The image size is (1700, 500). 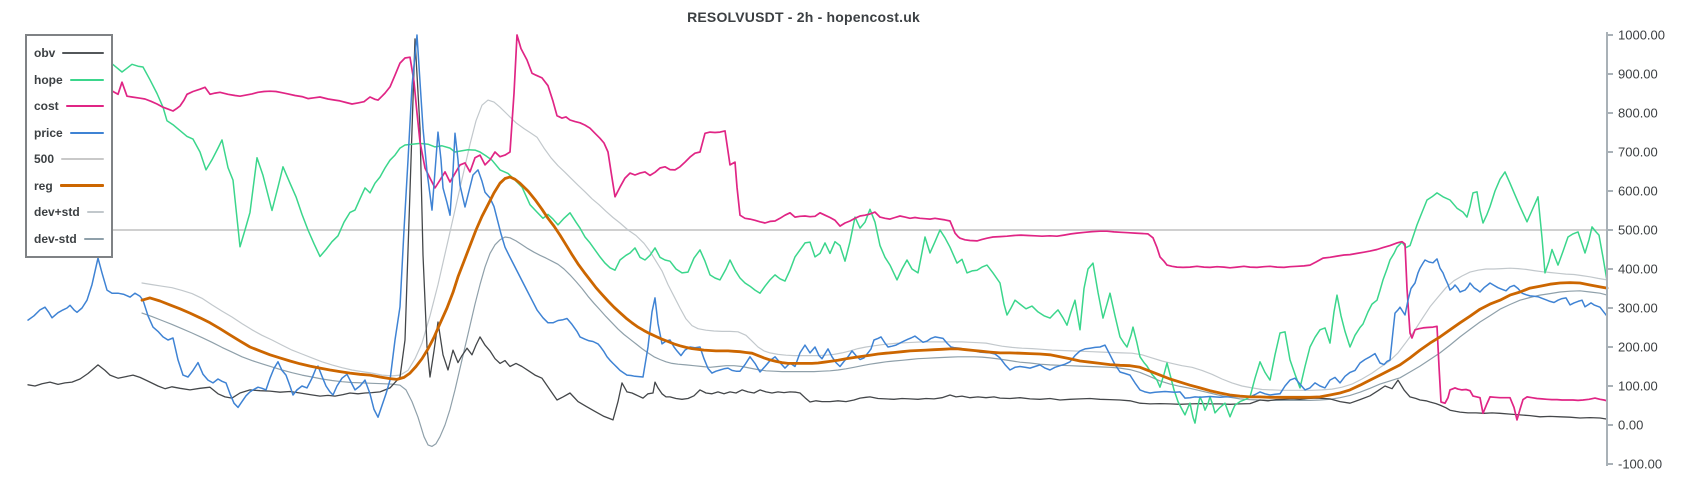 What do you see at coordinates (55, 238) in the screenshot?
I see `legend-label: dev-std` at bounding box center [55, 238].